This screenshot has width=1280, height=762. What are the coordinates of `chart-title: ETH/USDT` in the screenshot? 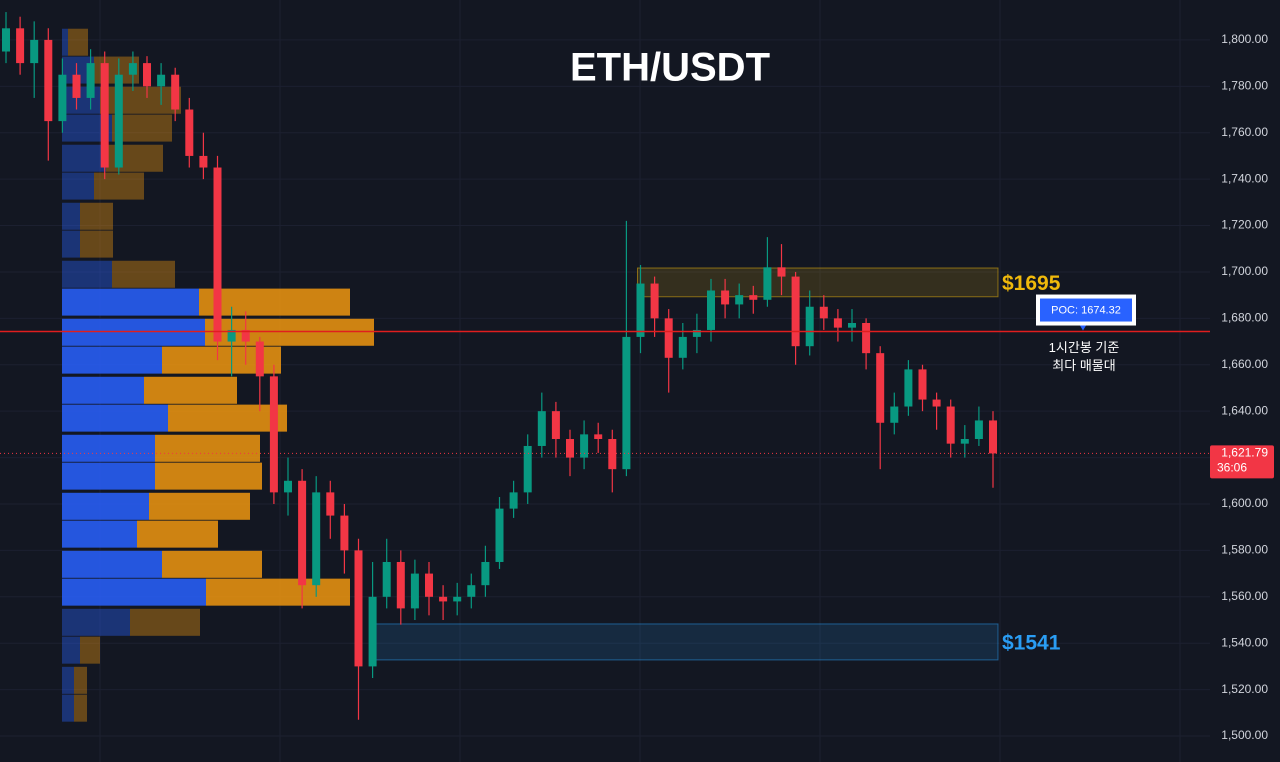 It's located at (670, 68).